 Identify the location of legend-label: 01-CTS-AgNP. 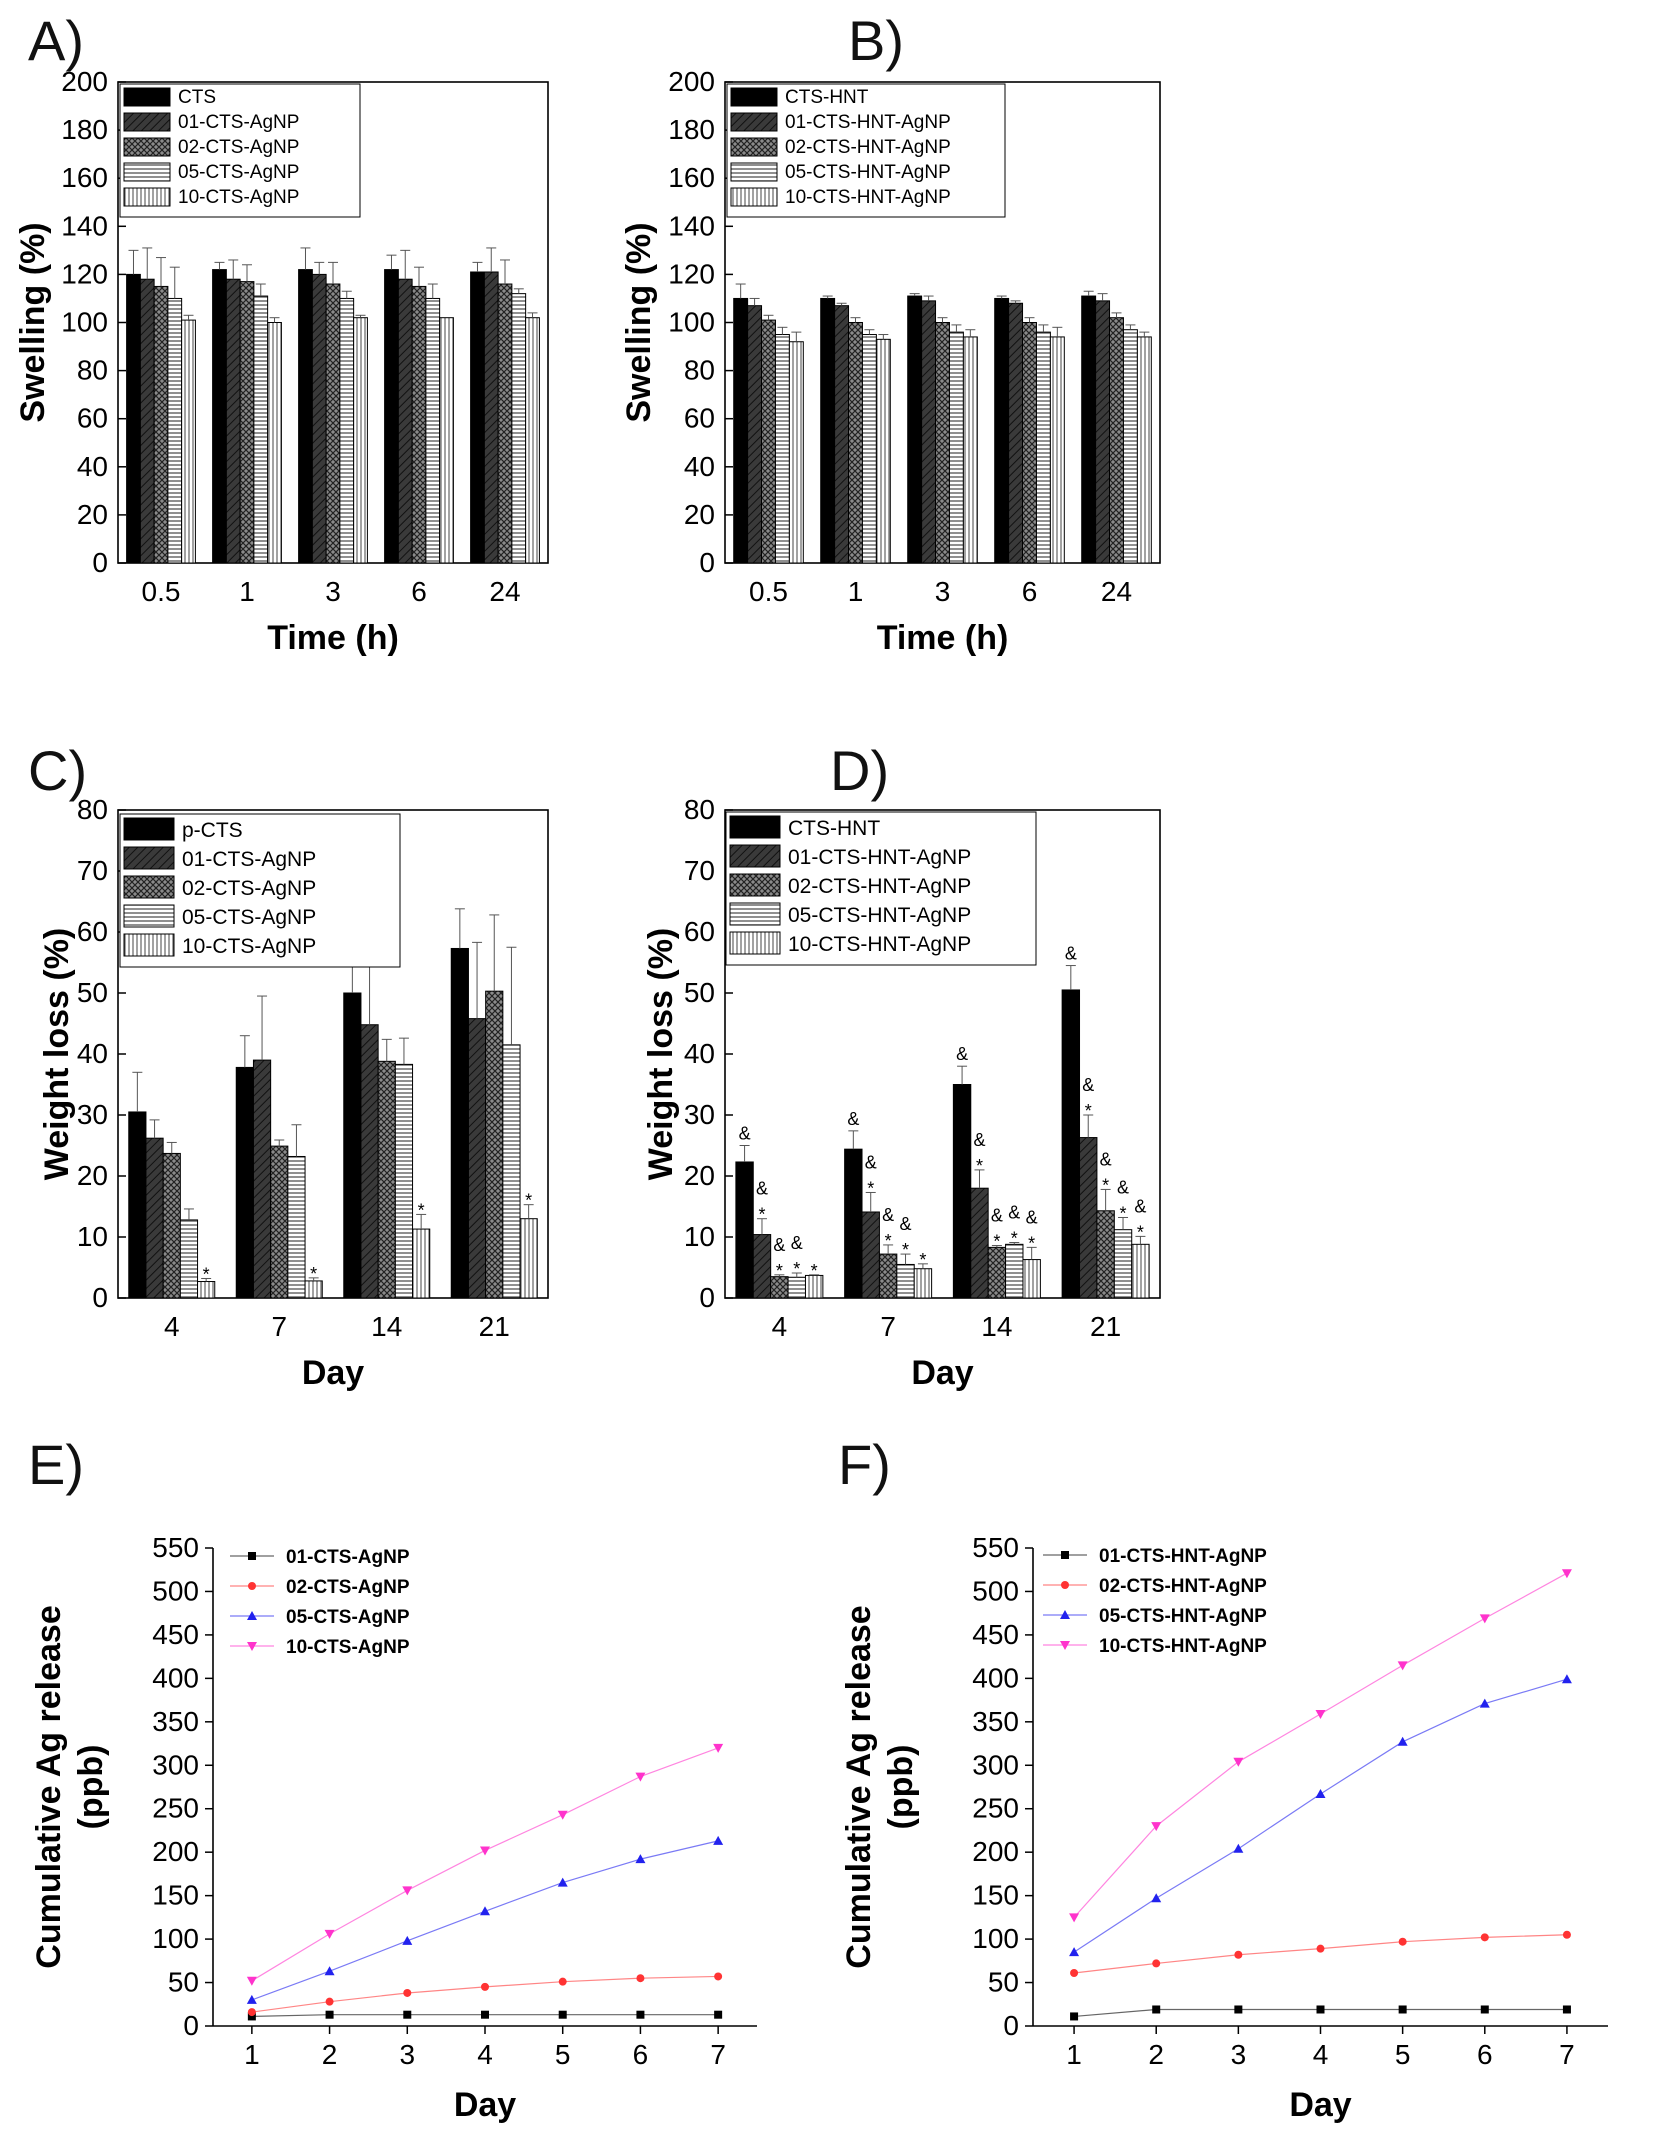
(348, 1557).